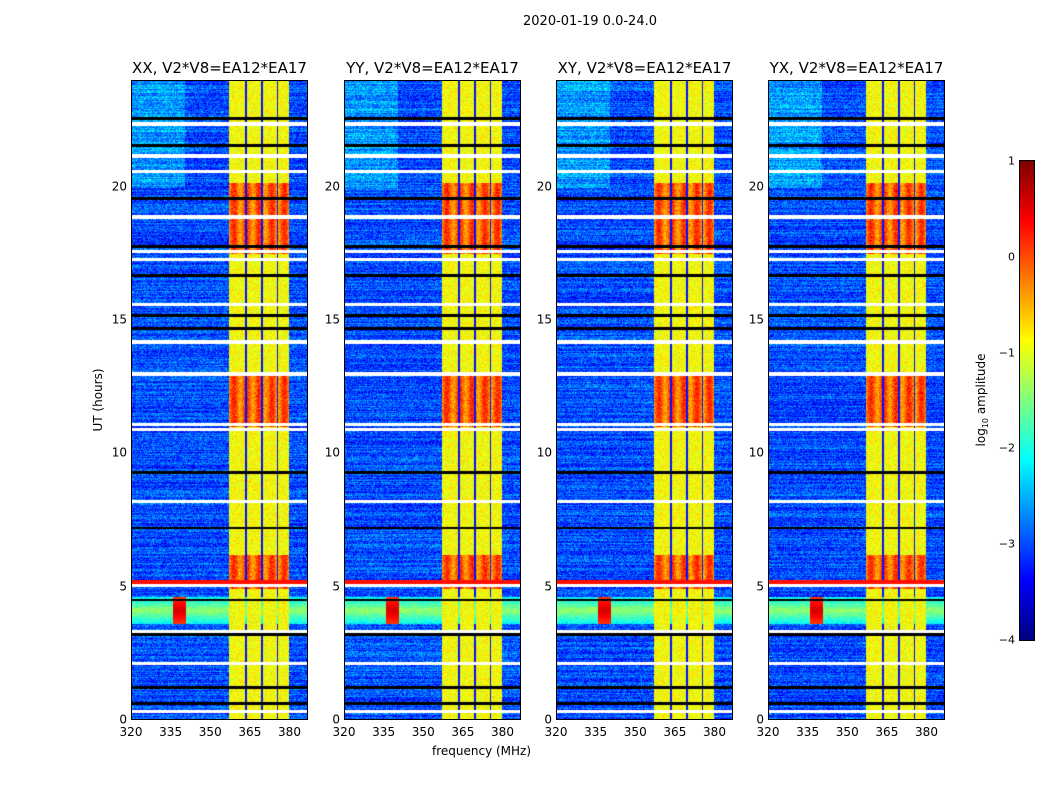 The width and height of the screenshot is (1050, 800). I want to click on colorbar-tick-label: −3, so click(1006, 544).